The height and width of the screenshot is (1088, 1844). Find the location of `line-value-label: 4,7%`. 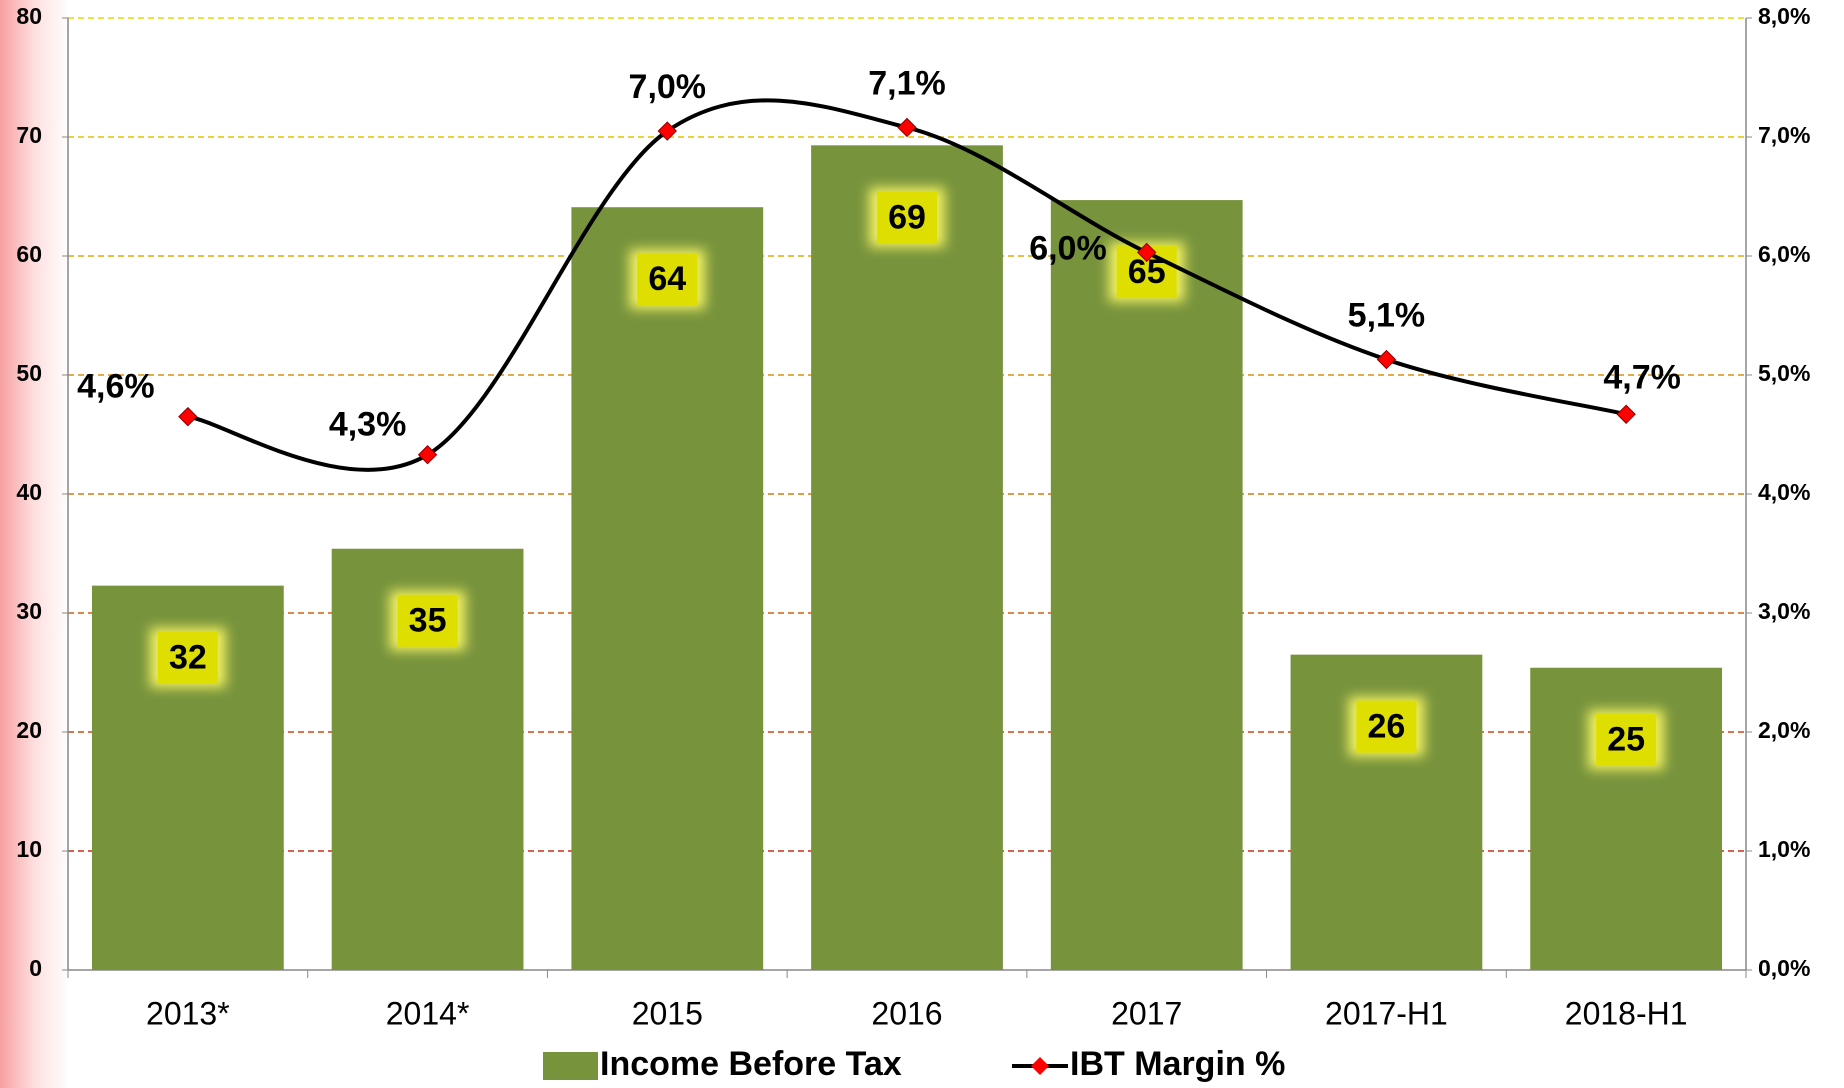

line-value-label: 4,7% is located at coordinates (1642, 377).